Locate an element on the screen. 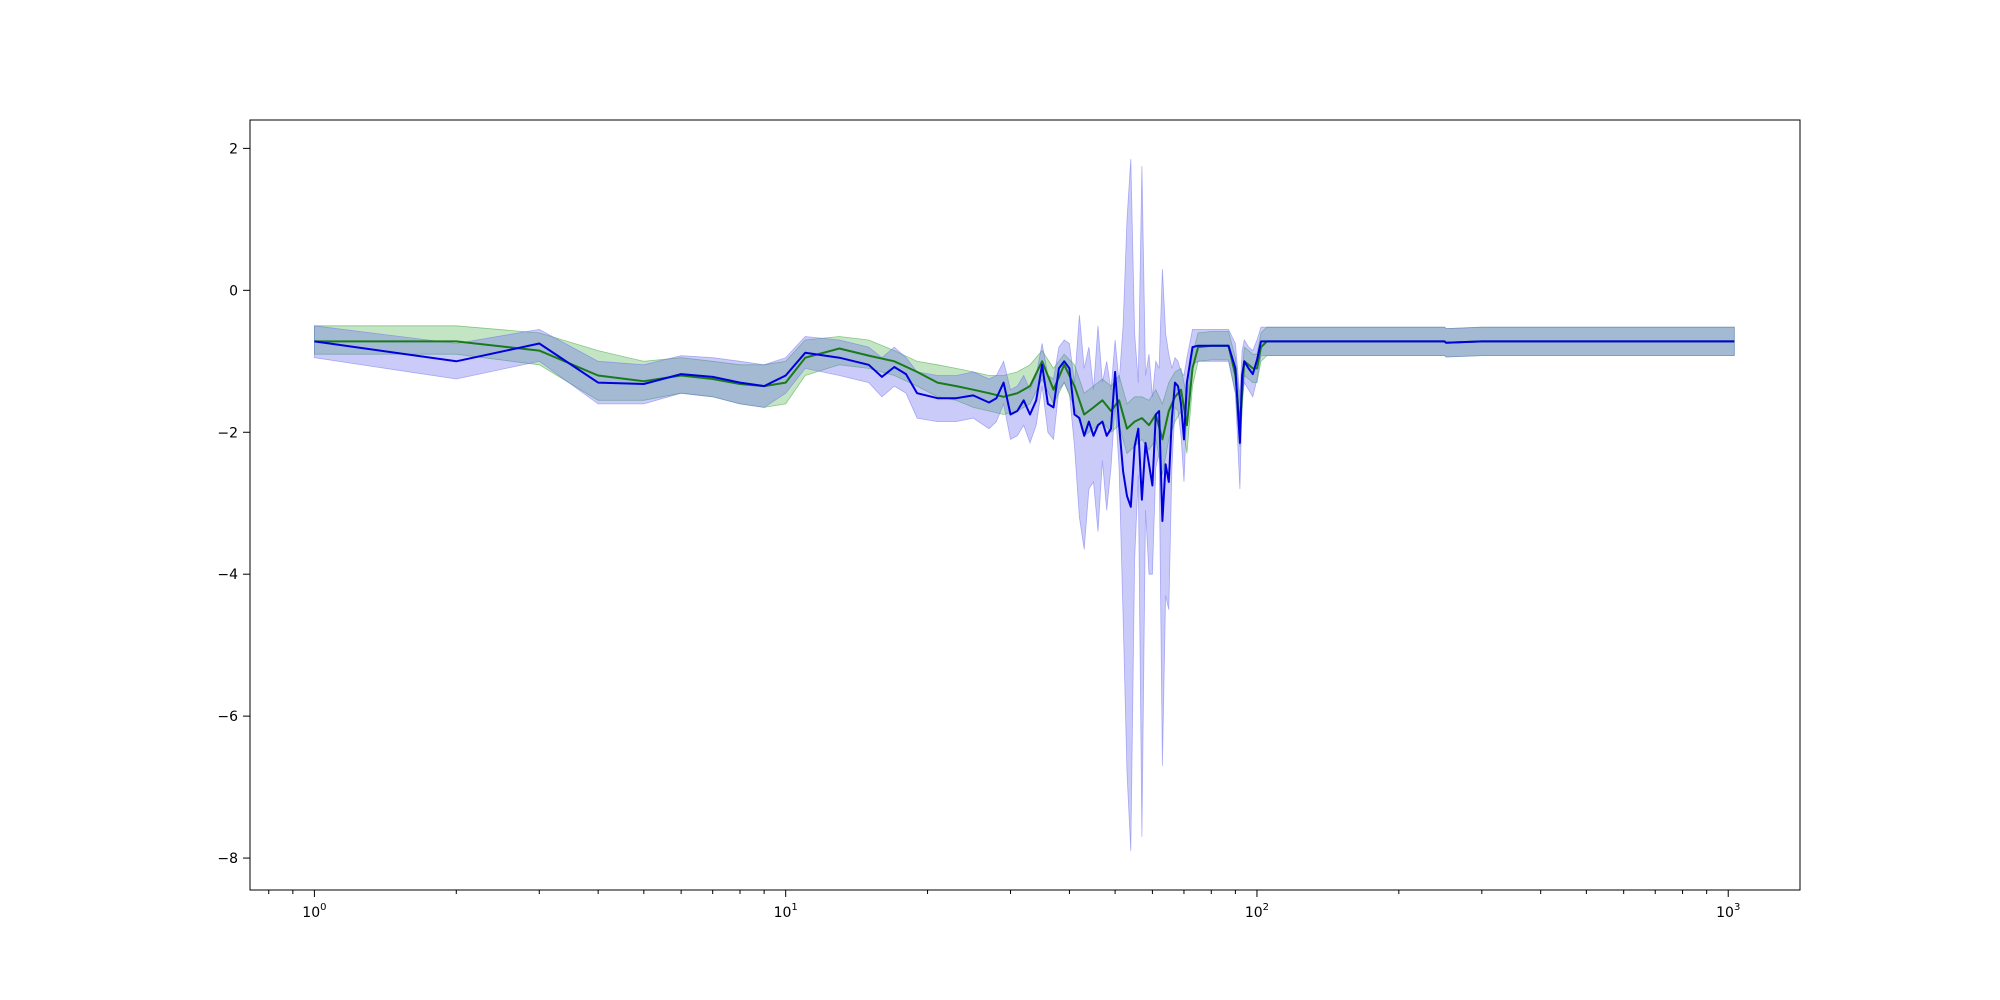  x-axis: 10⁰ 10¹ 10² 10³ is located at coordinates (1004, 905).